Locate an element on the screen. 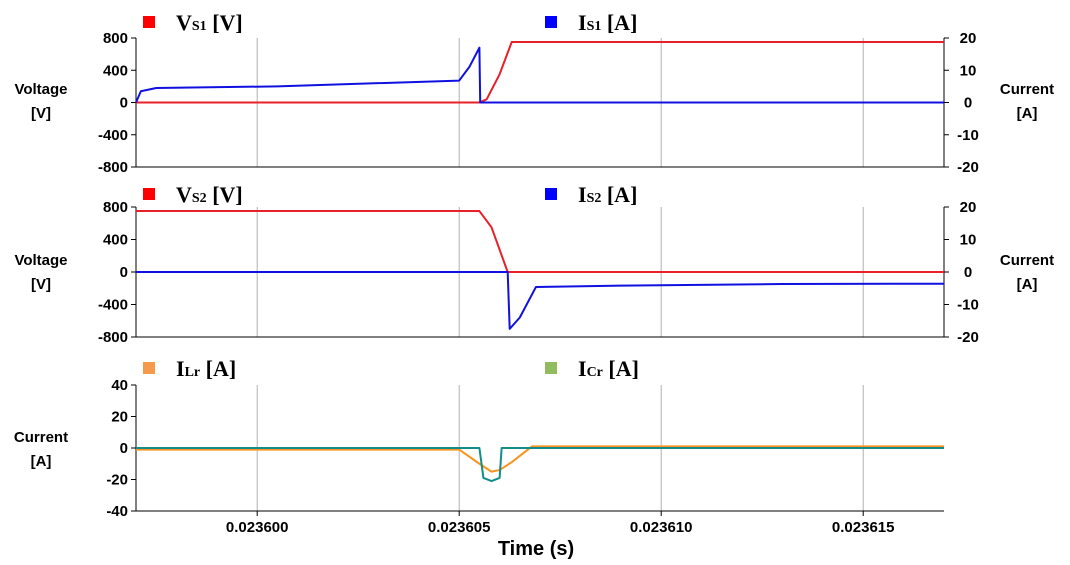 The height and width of the screenshot is (565, 1070). legend-label: ILr [A] is located at coordinates (206, 368).